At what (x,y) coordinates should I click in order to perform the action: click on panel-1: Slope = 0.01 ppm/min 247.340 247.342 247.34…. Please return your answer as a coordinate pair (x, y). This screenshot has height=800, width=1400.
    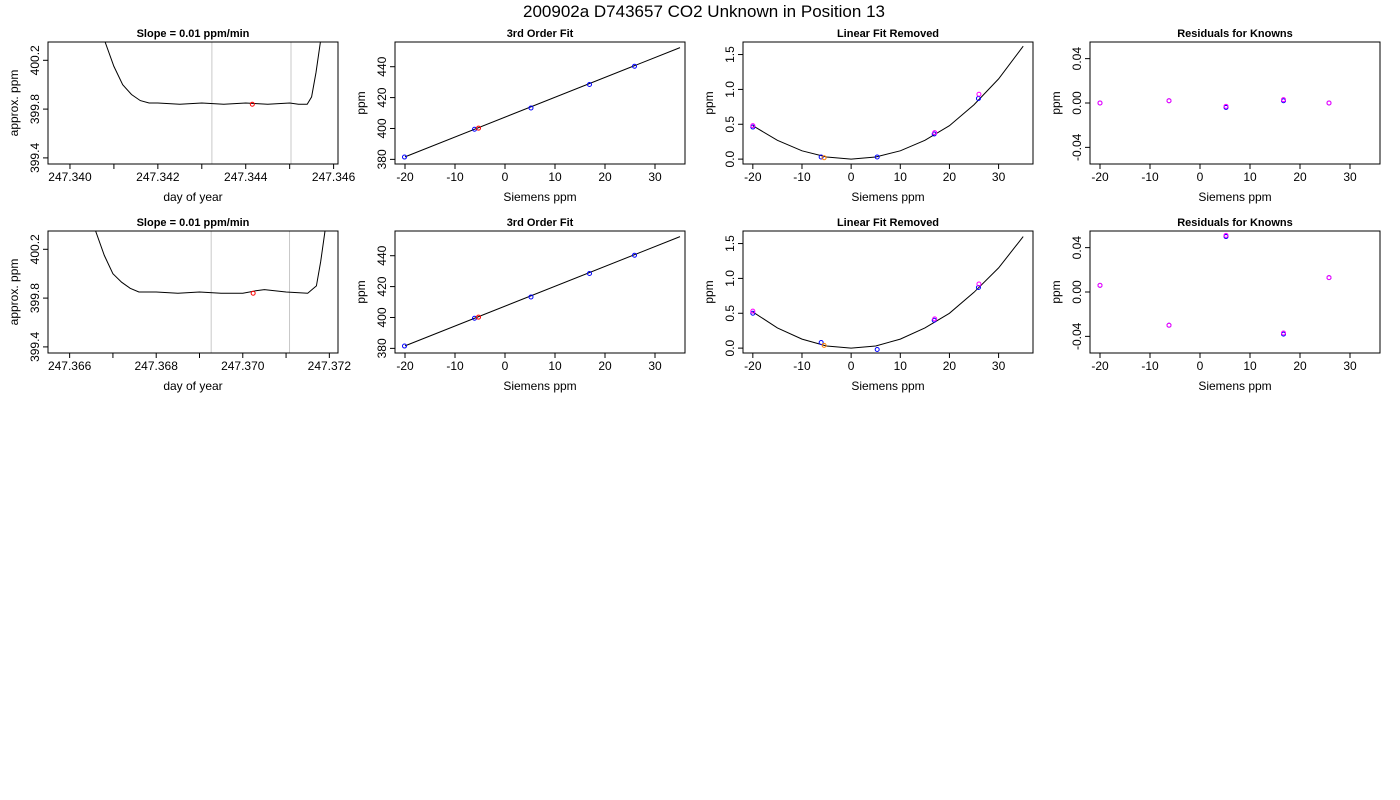
    Looking at the image, I should click on (181, 116).